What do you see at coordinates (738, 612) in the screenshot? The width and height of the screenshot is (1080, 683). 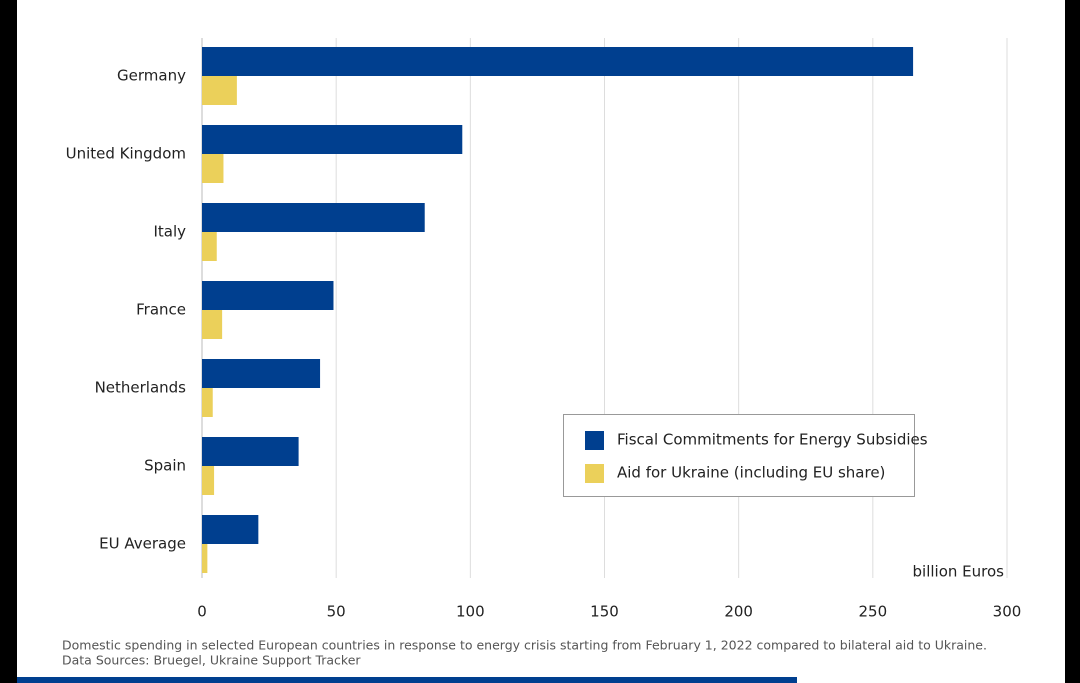 I see `x-tick-label: 200` at bounding box center [738, 612].